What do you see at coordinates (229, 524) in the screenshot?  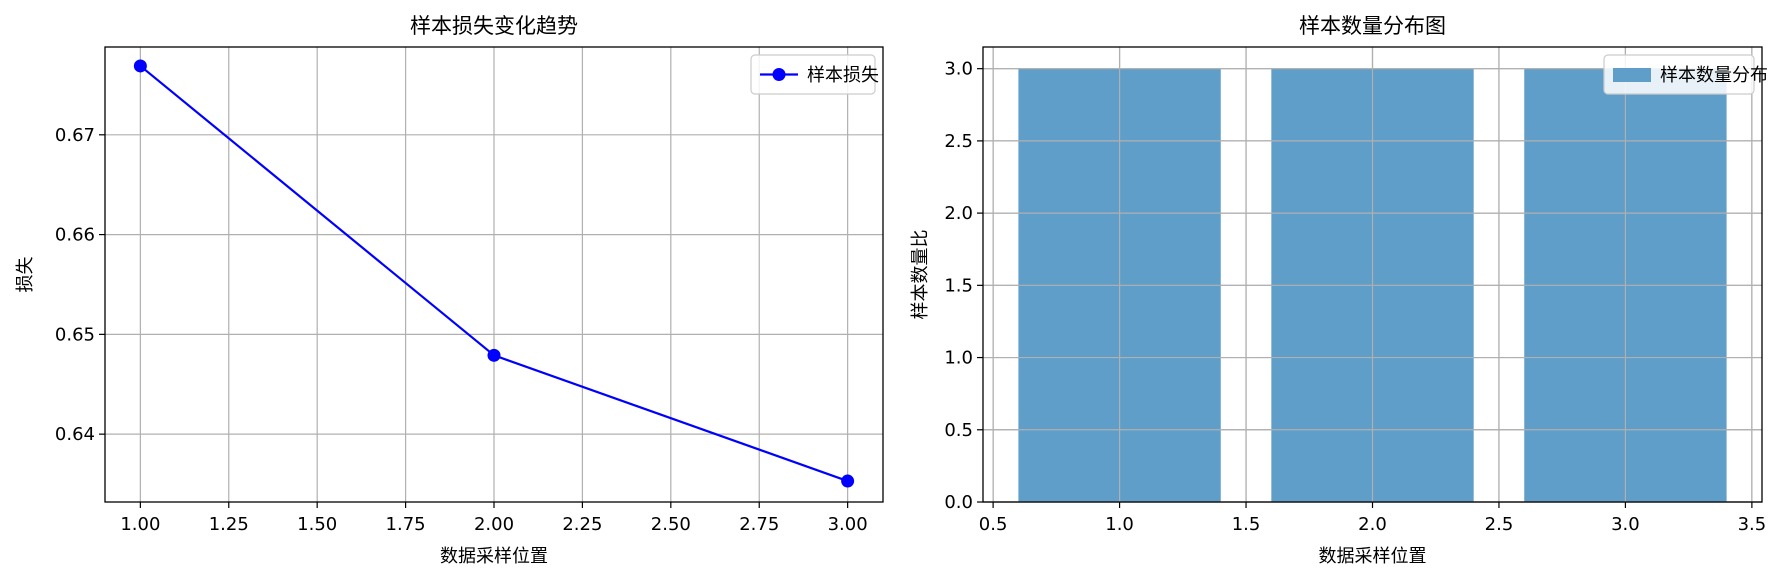 I see `x-tick-label: 1.25` at bounding box center [229, 524].